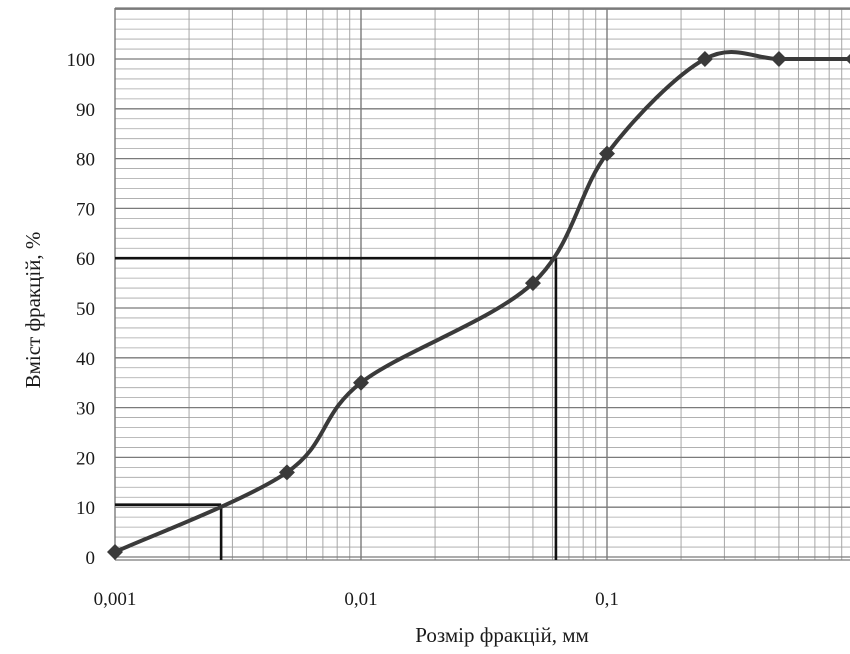 This screenshot has height=654, width=850. What do you see at coordinates (85, 458) in the screenshot?
I see `y-tick-label: 20` at bounding box center [85, 458].